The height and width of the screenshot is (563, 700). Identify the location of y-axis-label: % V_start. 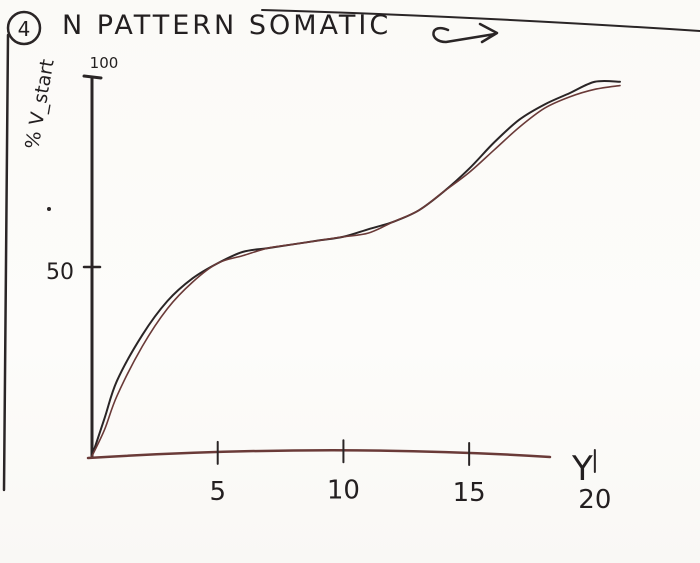
(39, 104).